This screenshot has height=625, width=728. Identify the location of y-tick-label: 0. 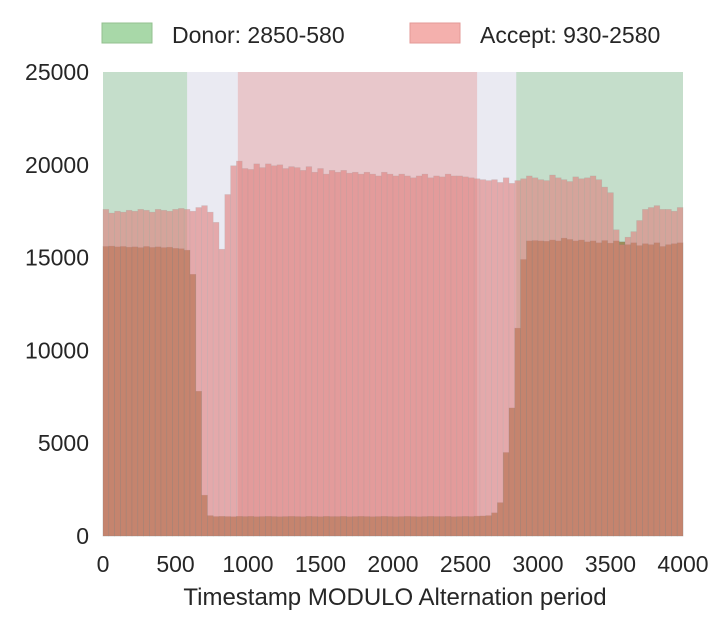
(82, 536).